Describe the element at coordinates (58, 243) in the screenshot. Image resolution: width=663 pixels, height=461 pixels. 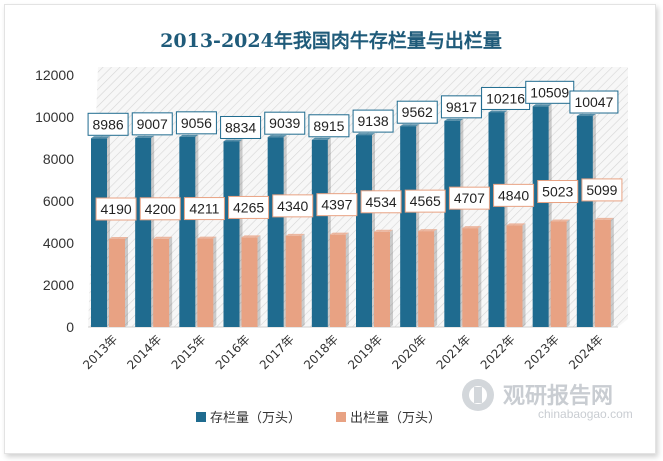
I see `y-tick-label: 4000` at that location.